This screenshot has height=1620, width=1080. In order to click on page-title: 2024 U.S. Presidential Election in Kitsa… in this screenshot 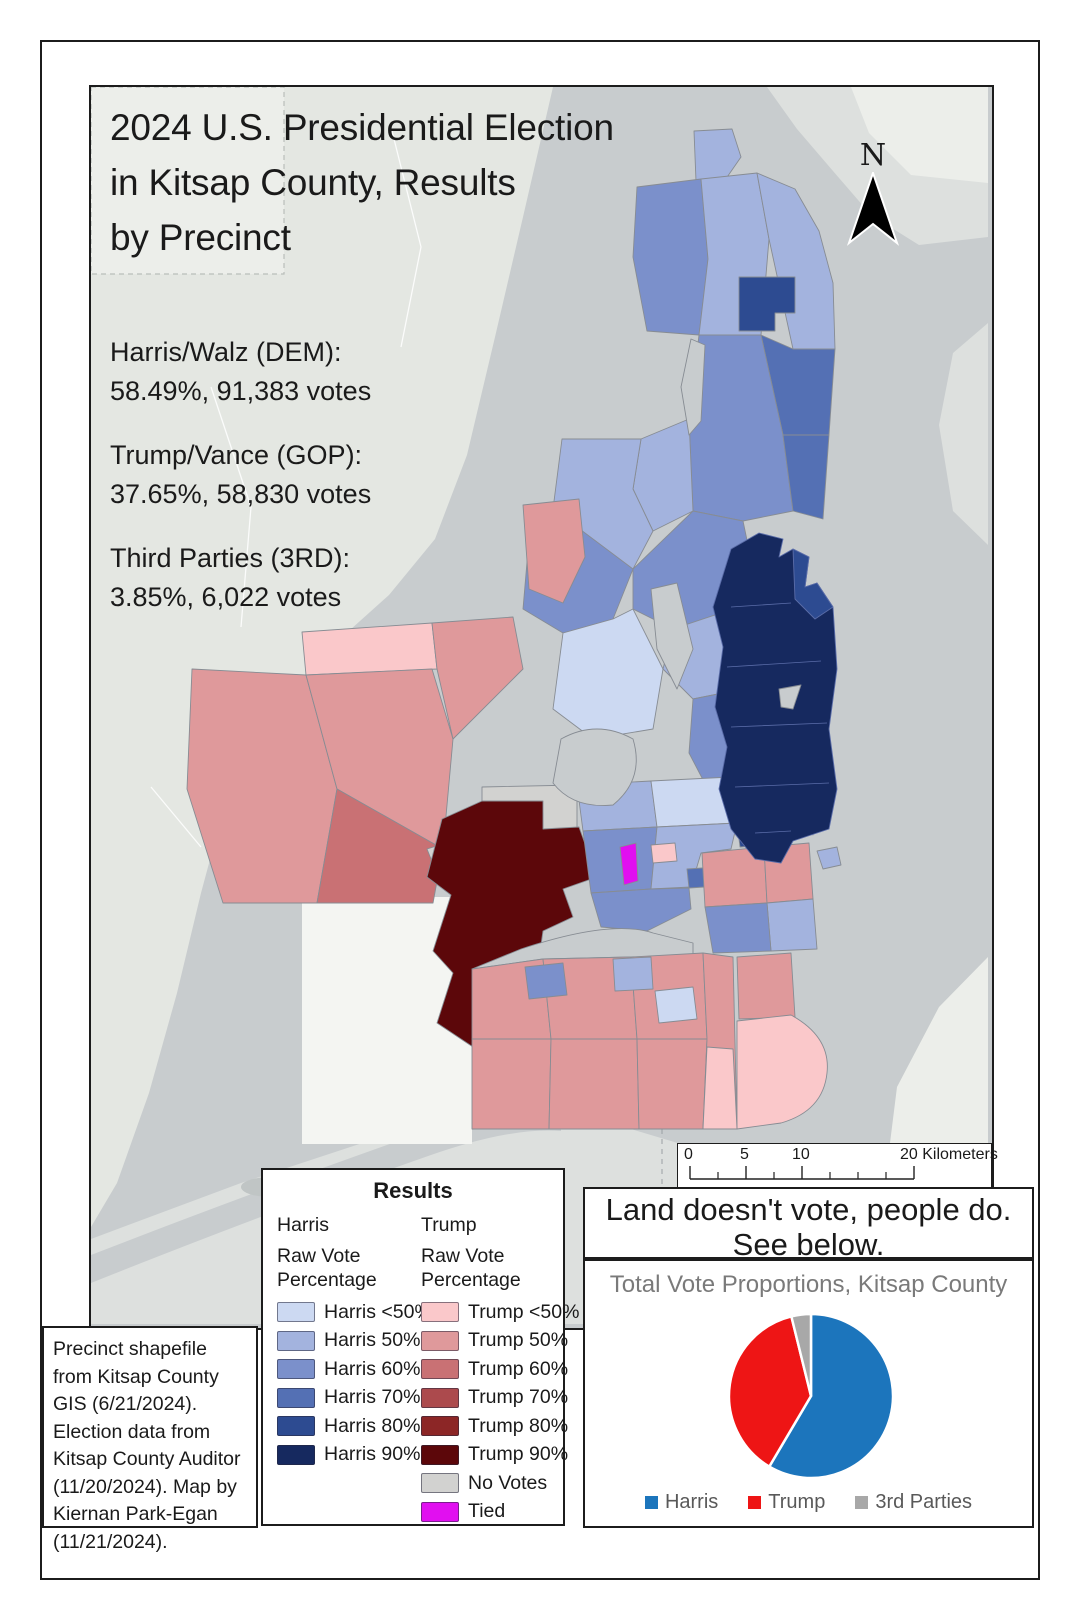, I will do `click(362, 182)`.